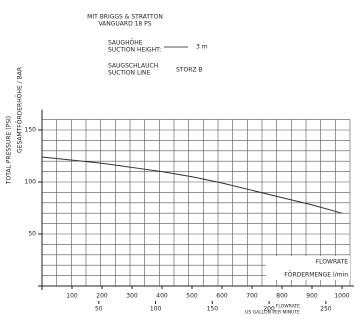 The height and width of the screenshot is (320, 362). Describe the element at coordinates (124, 24) in the screenshot. I see `header: VANGUARD 18 PS` at that location.